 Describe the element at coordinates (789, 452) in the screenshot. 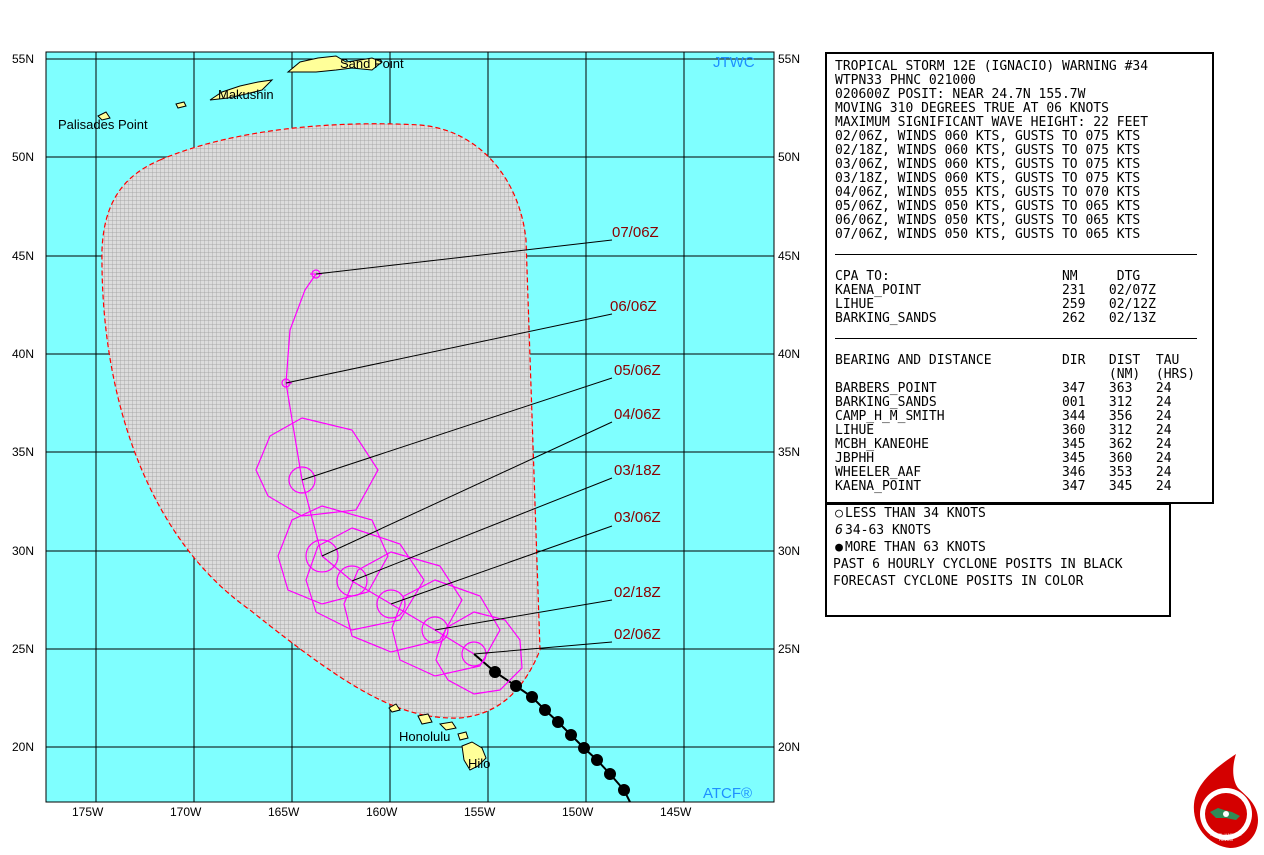

I see `lat-label-right: 35N` at that location.